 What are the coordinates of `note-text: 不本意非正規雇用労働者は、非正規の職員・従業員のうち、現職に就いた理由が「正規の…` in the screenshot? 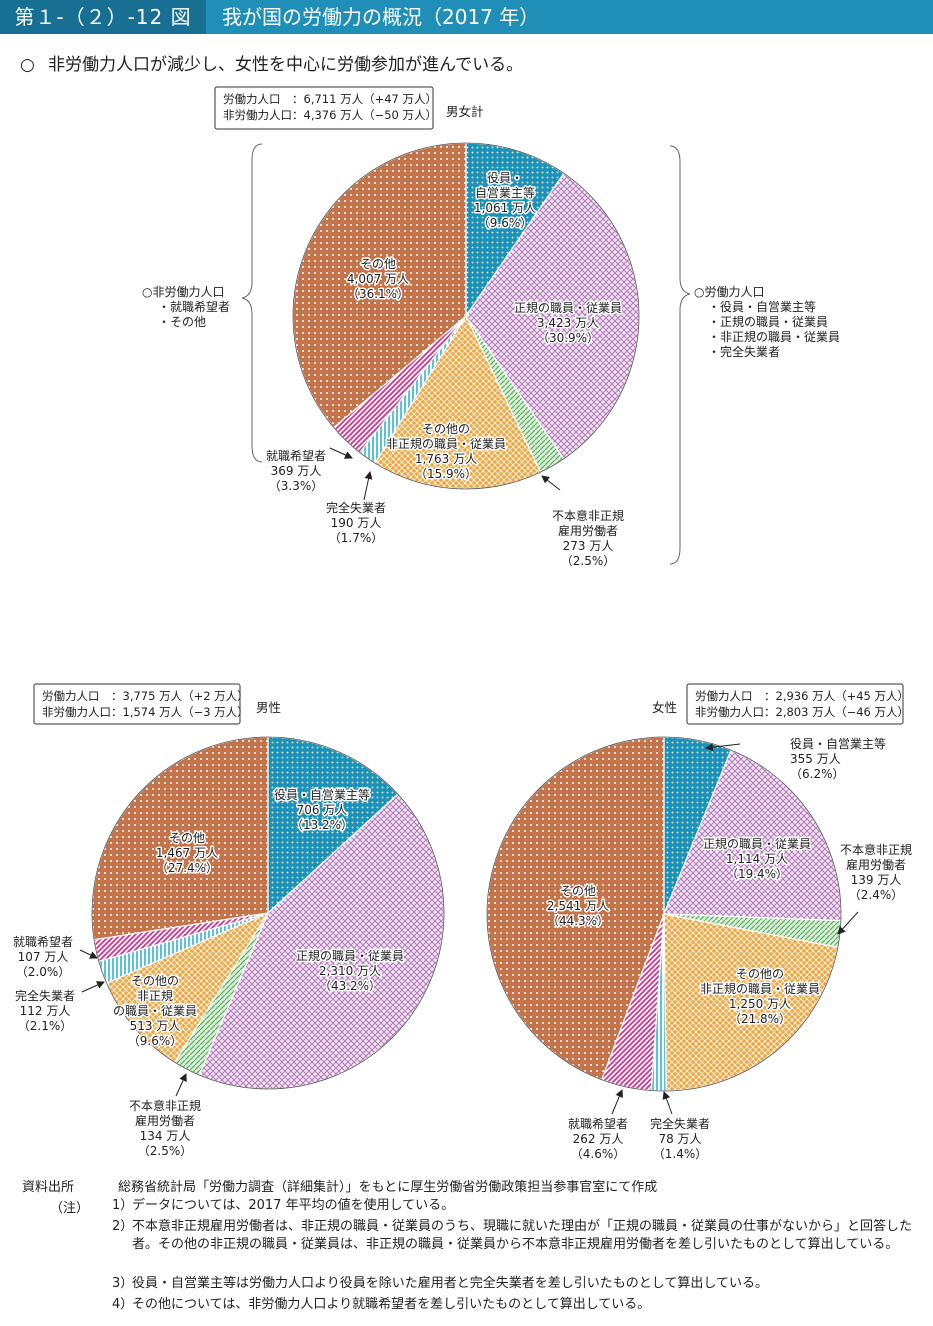 It's located at (522, 1235).